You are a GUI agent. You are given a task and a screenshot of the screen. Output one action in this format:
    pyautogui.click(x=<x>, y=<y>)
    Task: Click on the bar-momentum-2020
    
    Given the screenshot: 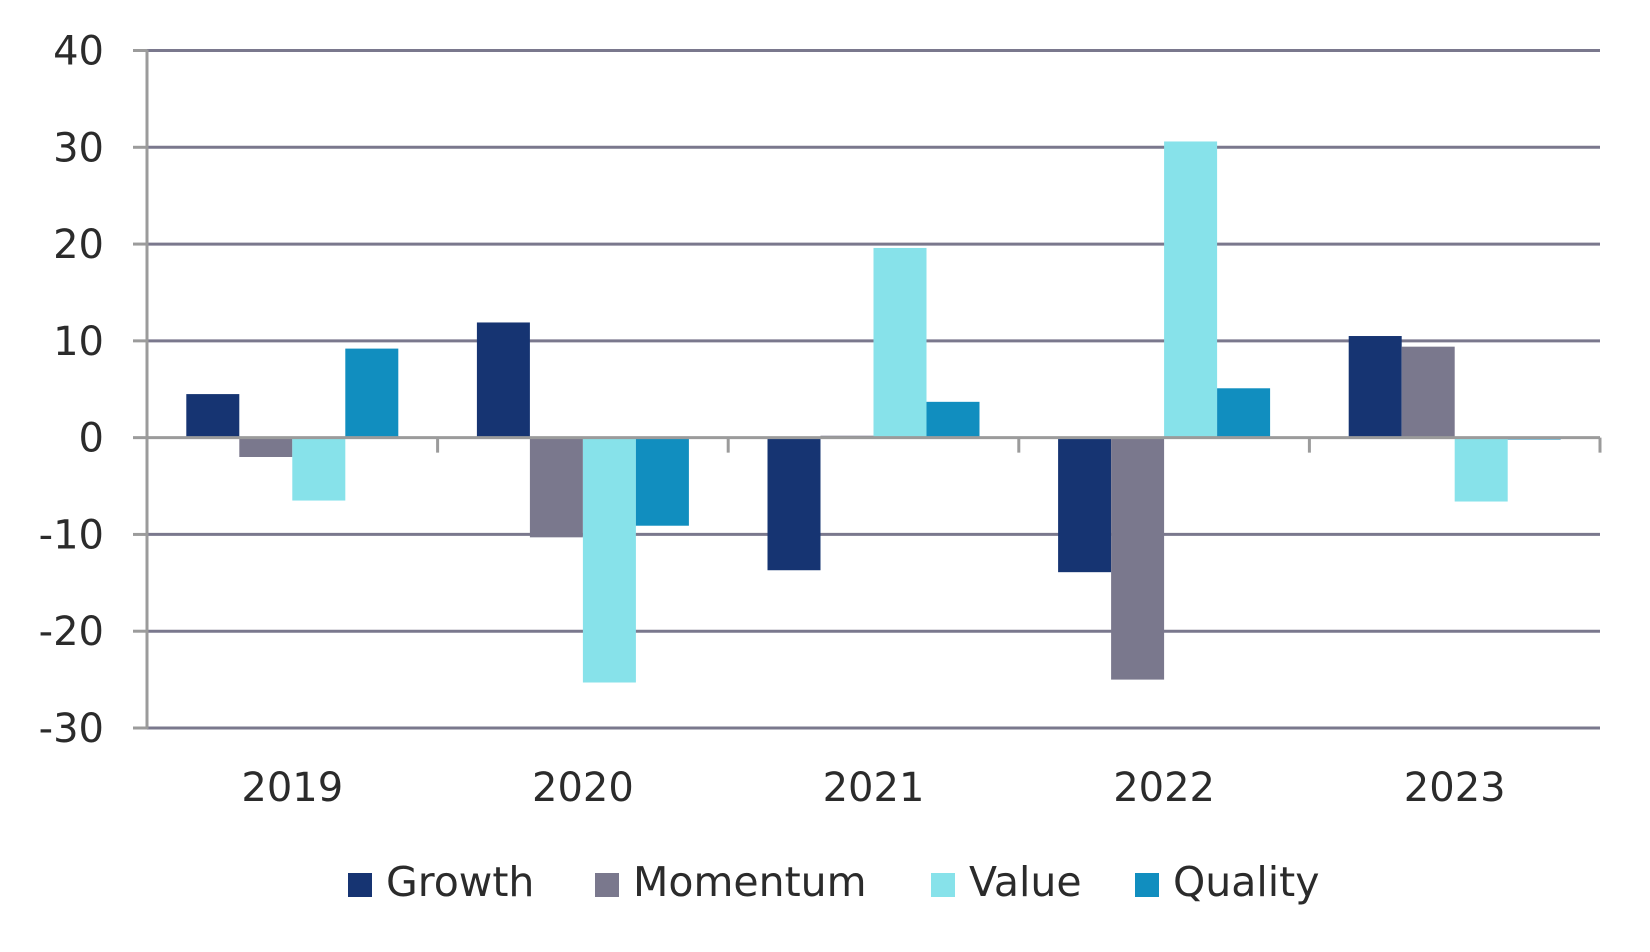 What is the action you would take?
    pyautogui.click(x=556, y=487)
    